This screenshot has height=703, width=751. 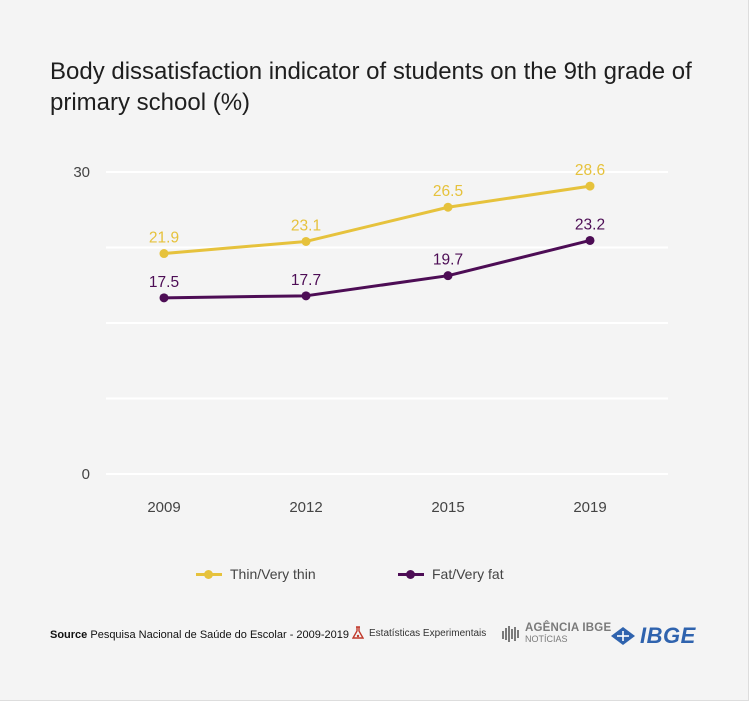 What do you see at coordinates (468, 574) in the screenshot?
I see `legend-label-fat: Fat/Very fat` at bounding box center [468, 574].